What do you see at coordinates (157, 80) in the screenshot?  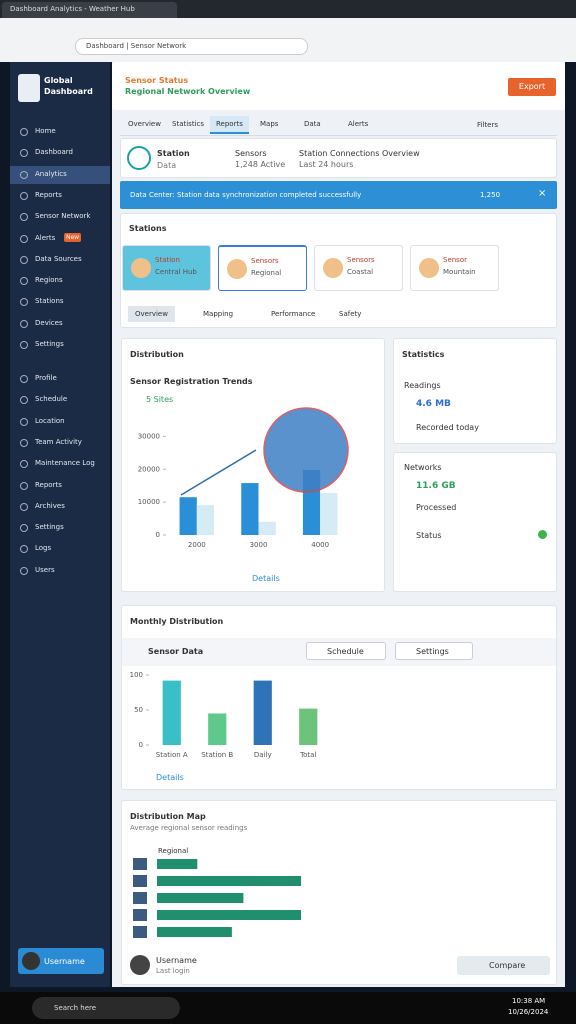 I see `header-title: Sensor Status` at bounding box center [157, 80].